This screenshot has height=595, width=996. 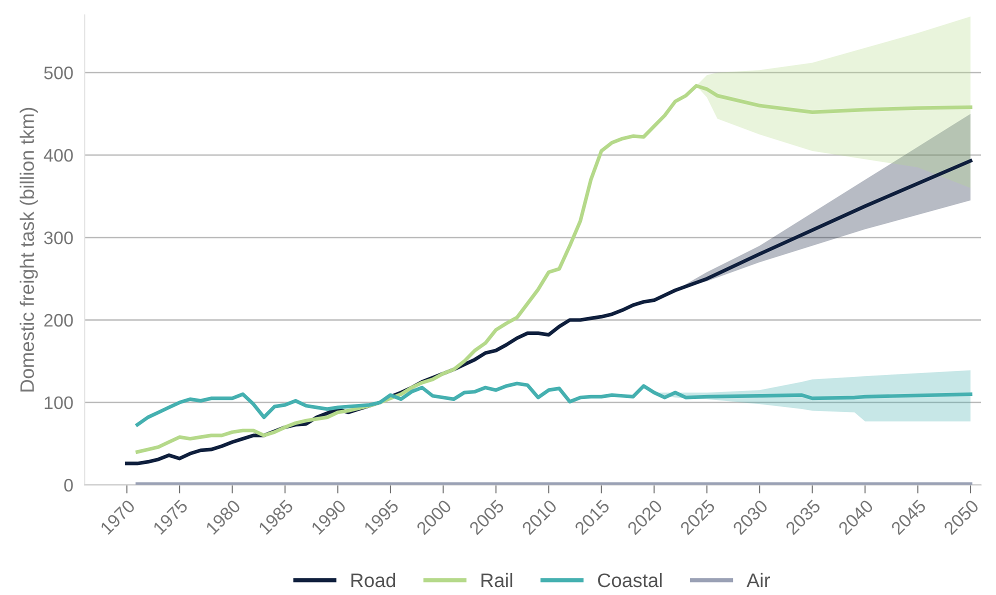 What do you see at coordinates (29, 250) in the screenshot?
I see `y-axis-title: Domestic freight task (billion tkm)` at bounding box center [29, 250].